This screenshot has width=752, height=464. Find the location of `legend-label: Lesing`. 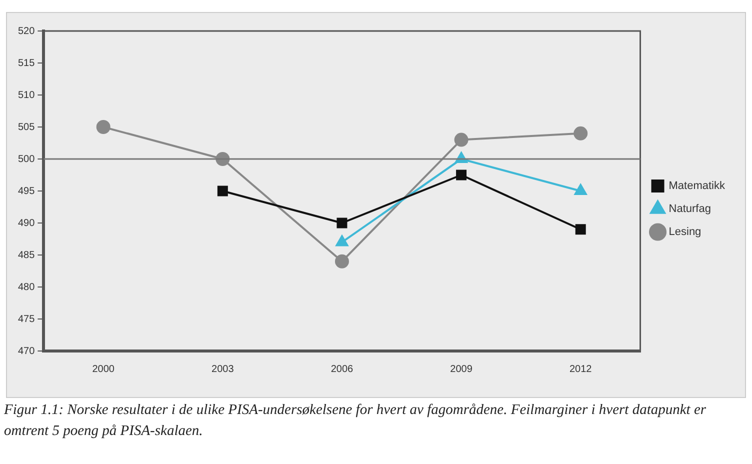

legend-label: Lesing is located at coordinates (685, 232).